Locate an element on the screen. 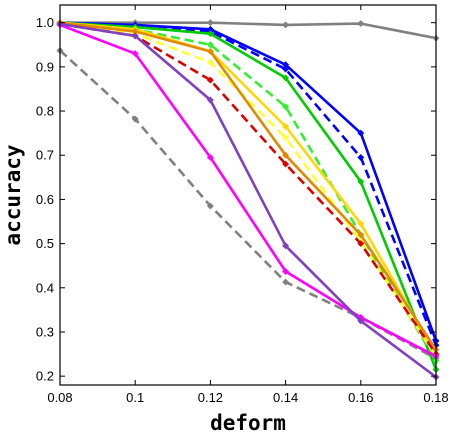  y-axis-title: accuracy is located at coordinates (13, 195).